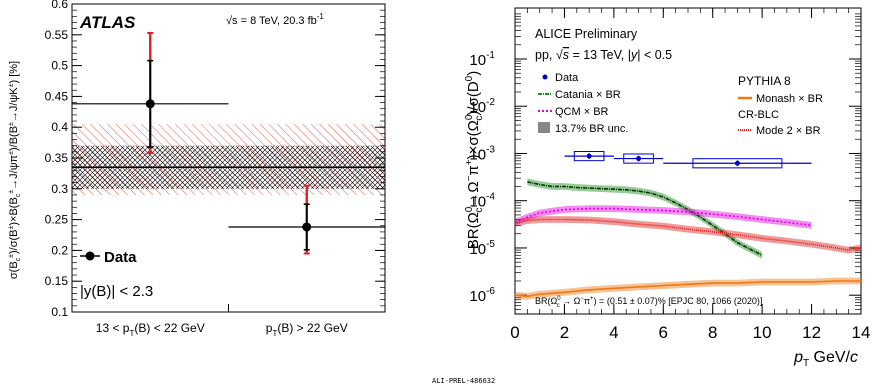 This screenshot has width=872, height=387. I want to click on legend-alice-data-marker, so click(545, 77).